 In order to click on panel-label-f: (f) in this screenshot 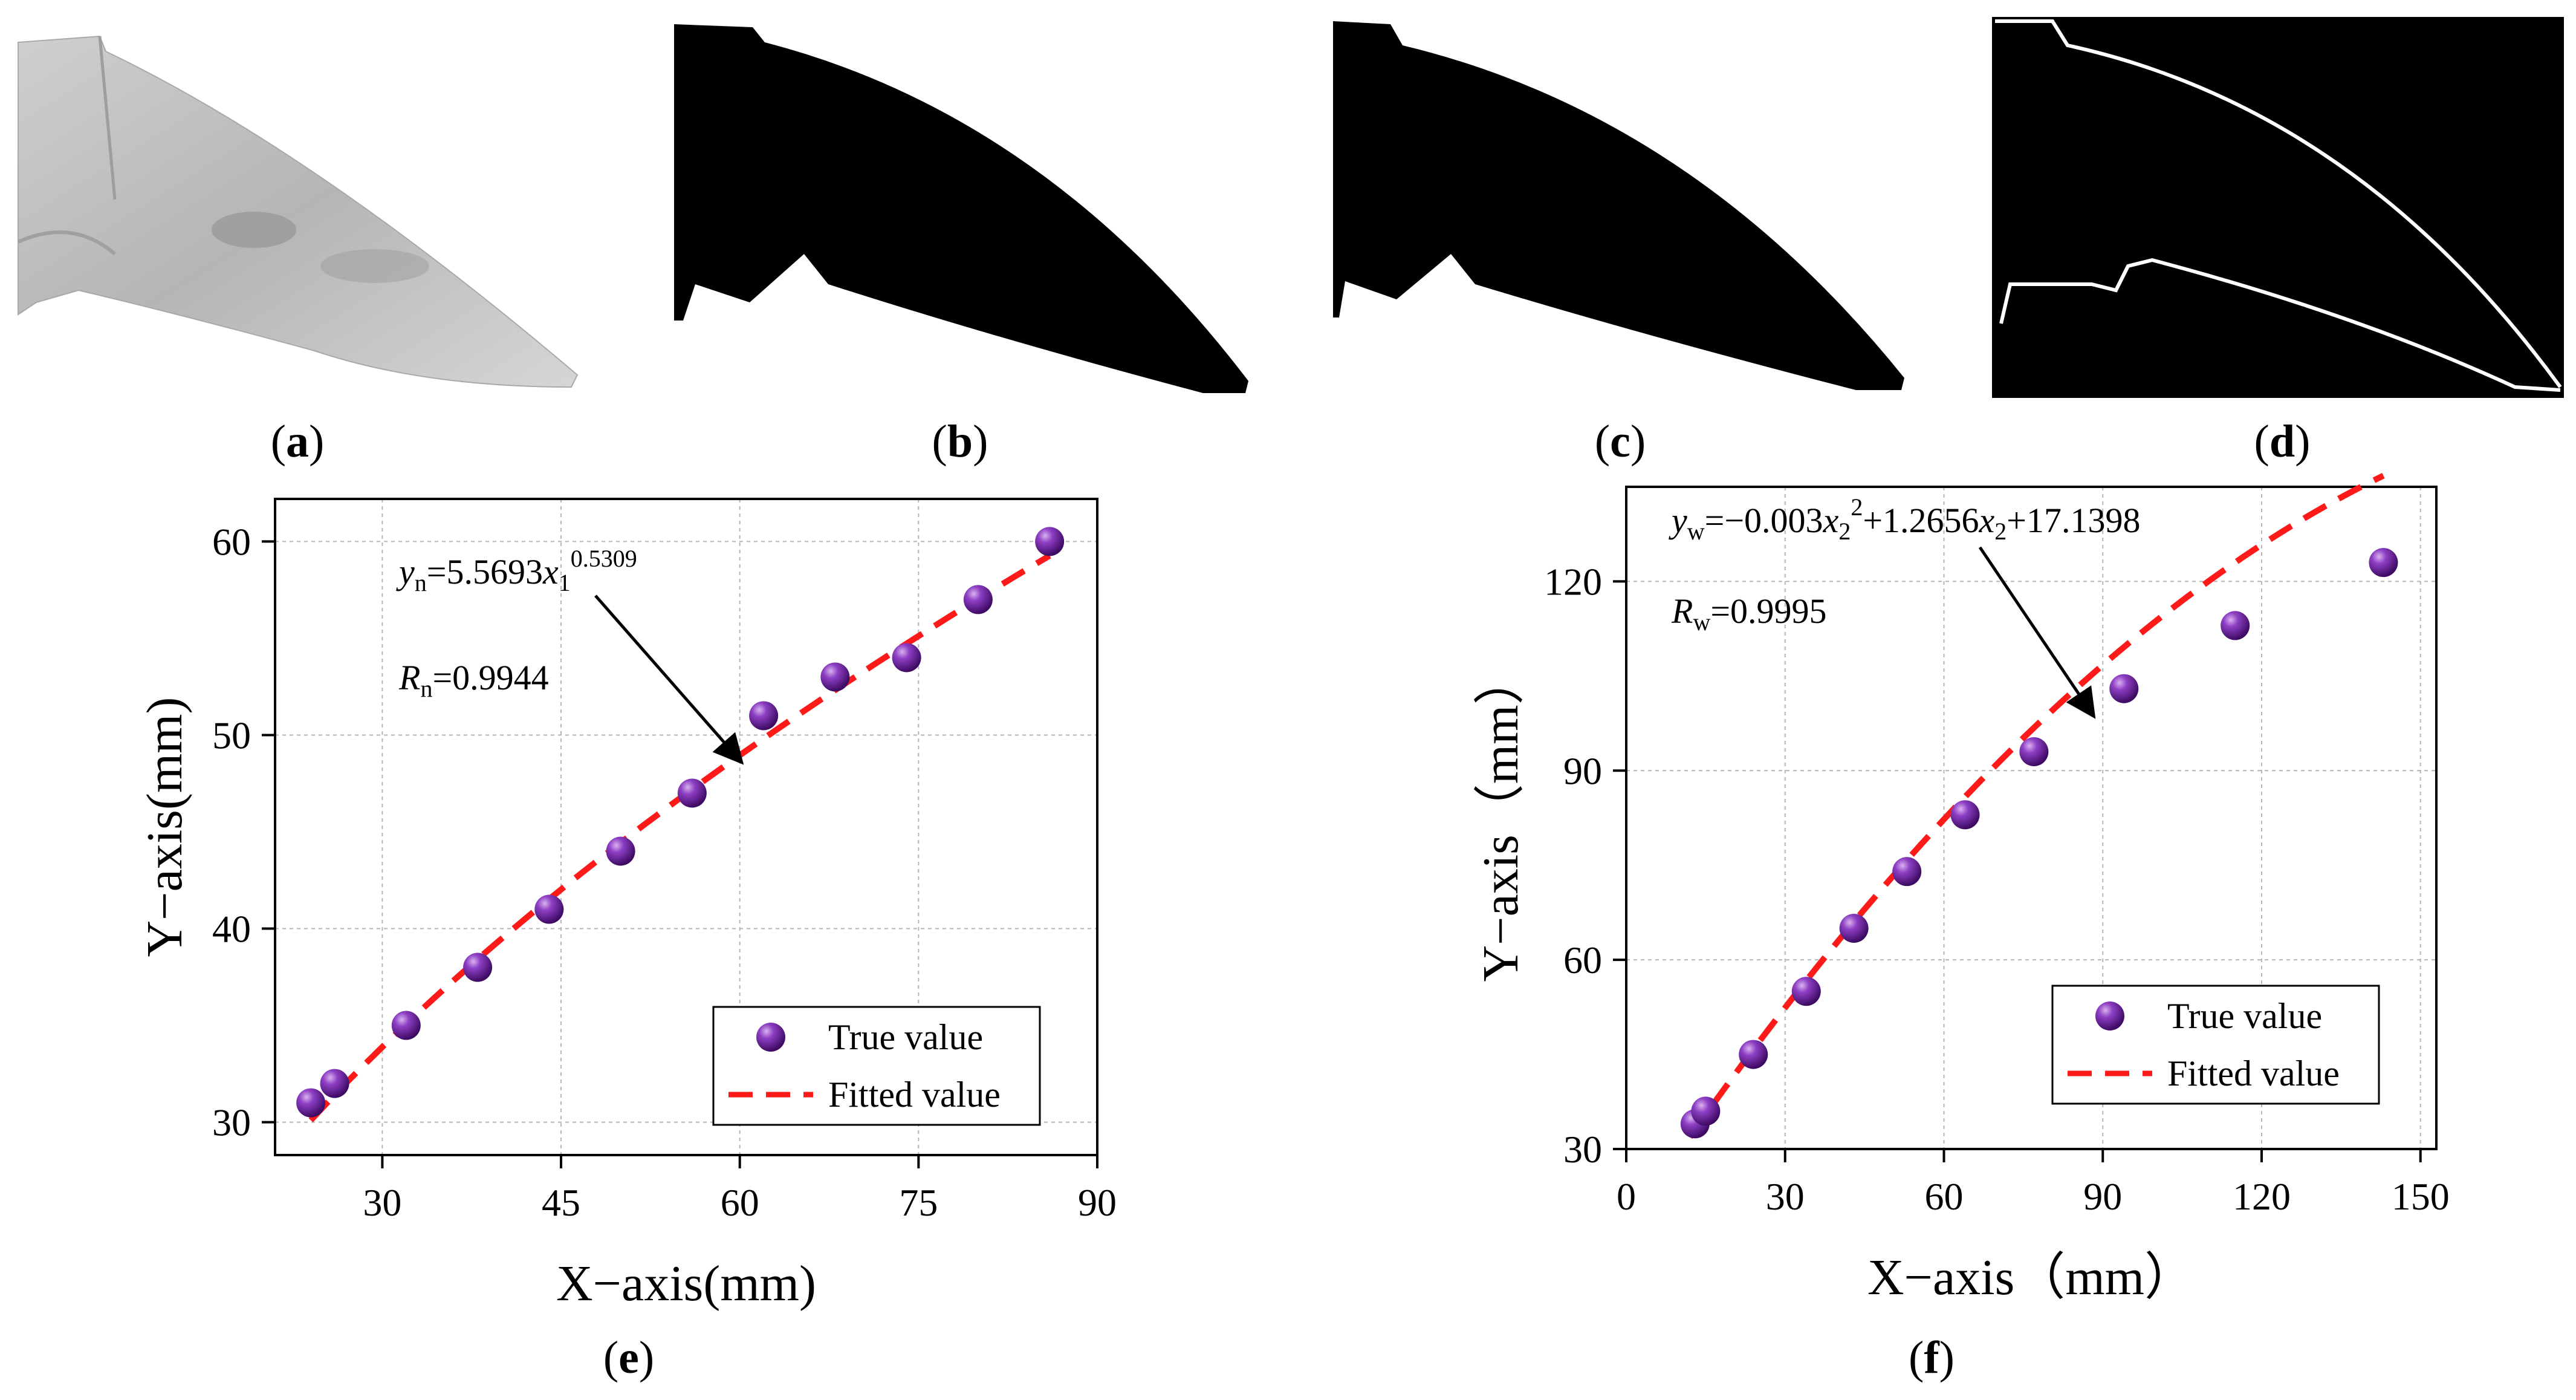, I will do `click(1932, 1357)`.